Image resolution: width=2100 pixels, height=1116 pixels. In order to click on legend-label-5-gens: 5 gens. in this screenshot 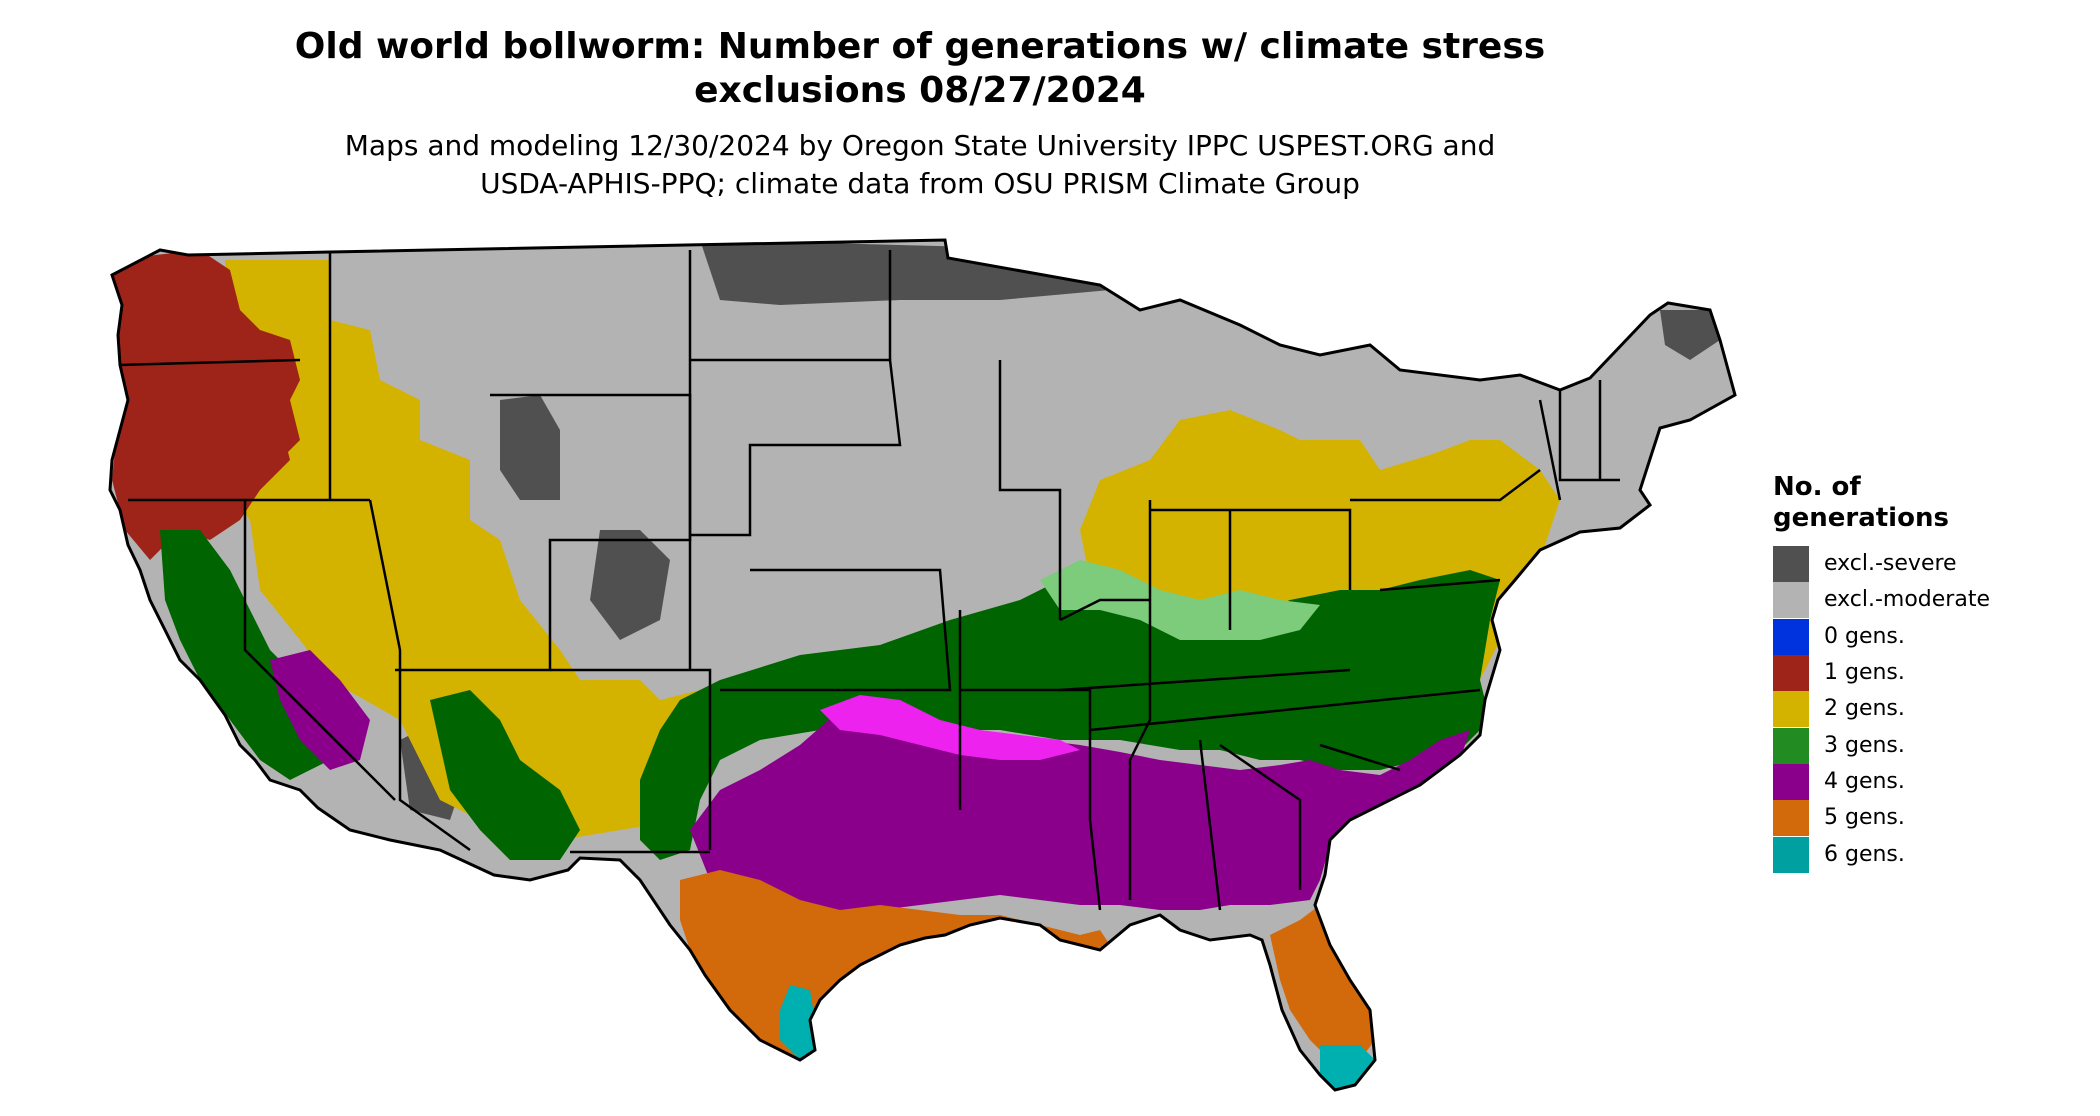, I will do `click(1864, 818)`.